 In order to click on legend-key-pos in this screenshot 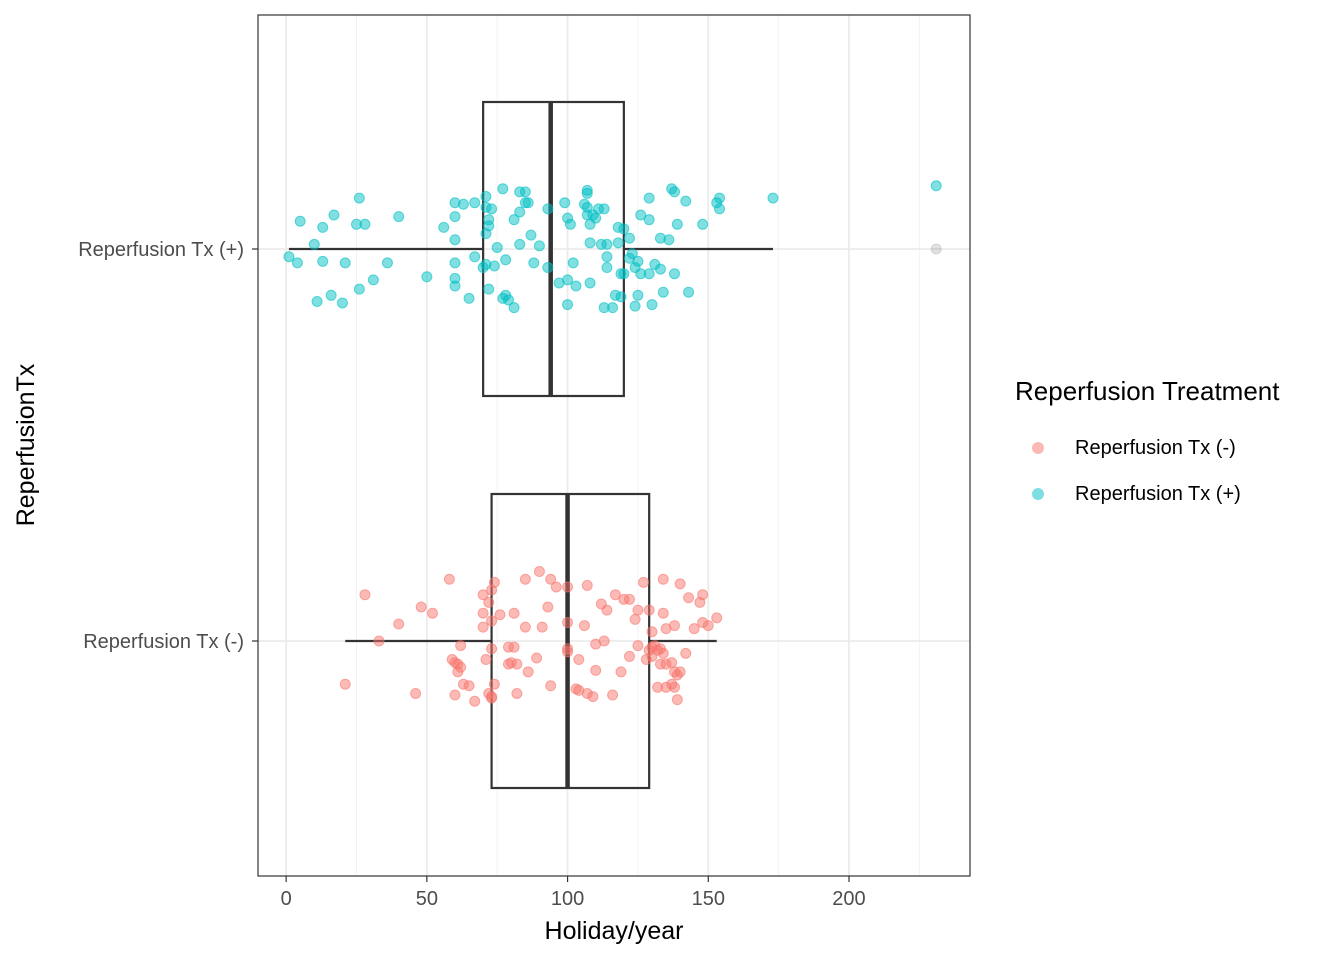, I will do `click(1038, 494)`.